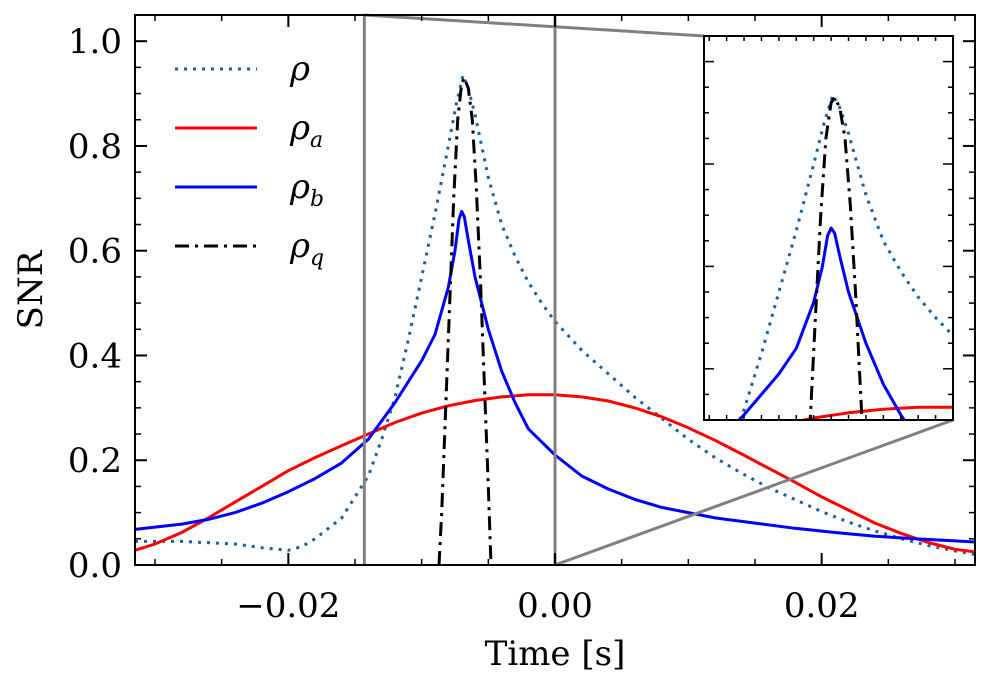 The image size is (990, 690). What do you see at coordinates (95, 356) in the screenshot?
I see `y-tick-label: 0.4` at bounding box center [95, 356].